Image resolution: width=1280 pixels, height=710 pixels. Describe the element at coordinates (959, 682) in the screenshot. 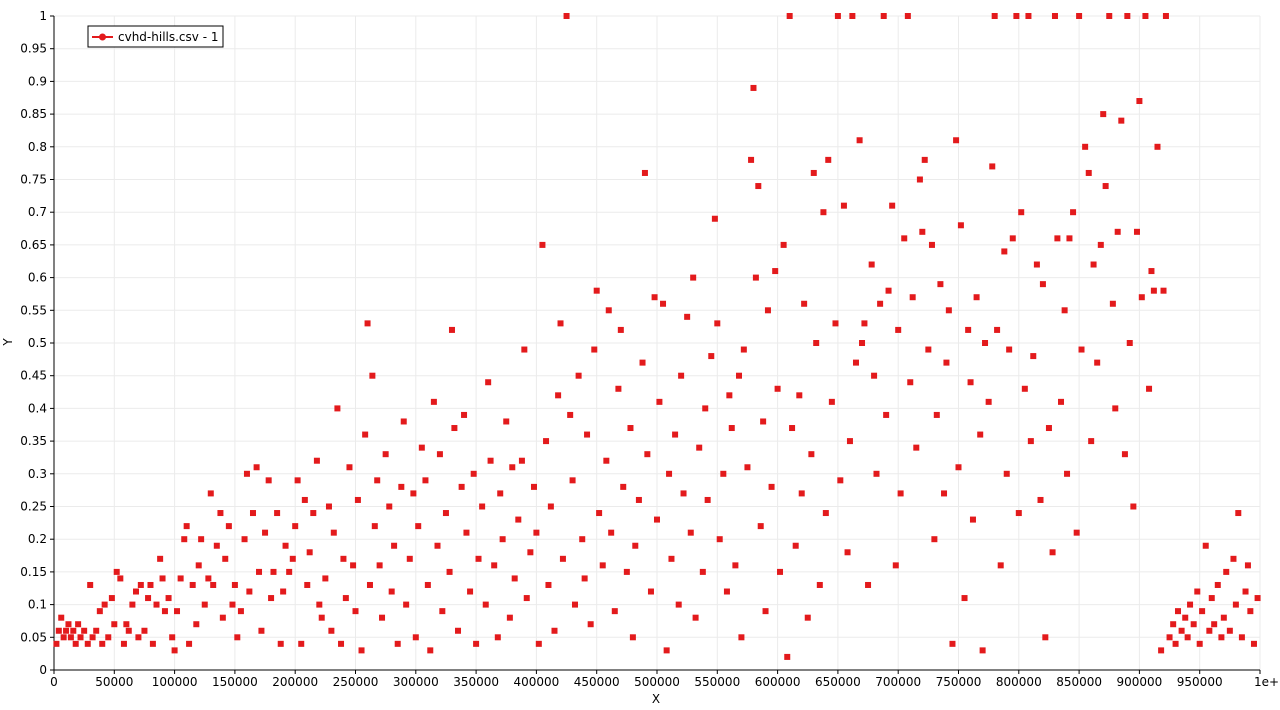

I see `x-tick-label: 750000` at that location.